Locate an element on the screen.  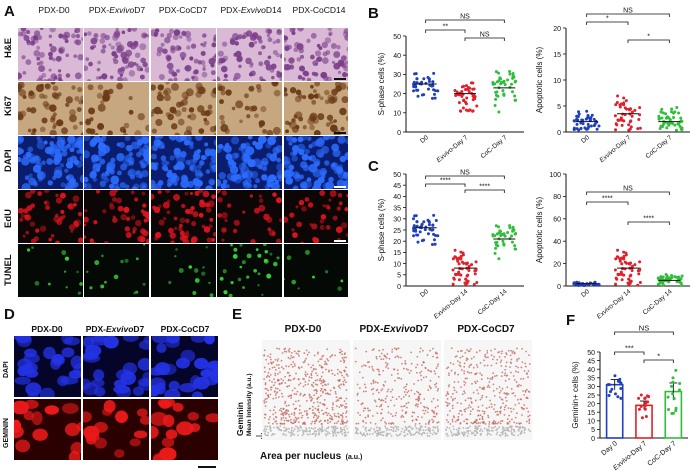
y-tick-label: 80 is located at coordinates (557, 197).